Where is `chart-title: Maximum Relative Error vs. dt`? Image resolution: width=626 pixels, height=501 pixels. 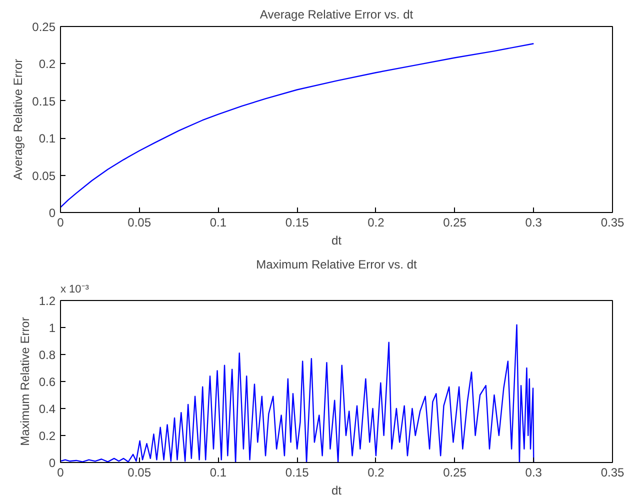 chart-title: Maximum Relative Error vs. dt is located at coordinates (337, 265).